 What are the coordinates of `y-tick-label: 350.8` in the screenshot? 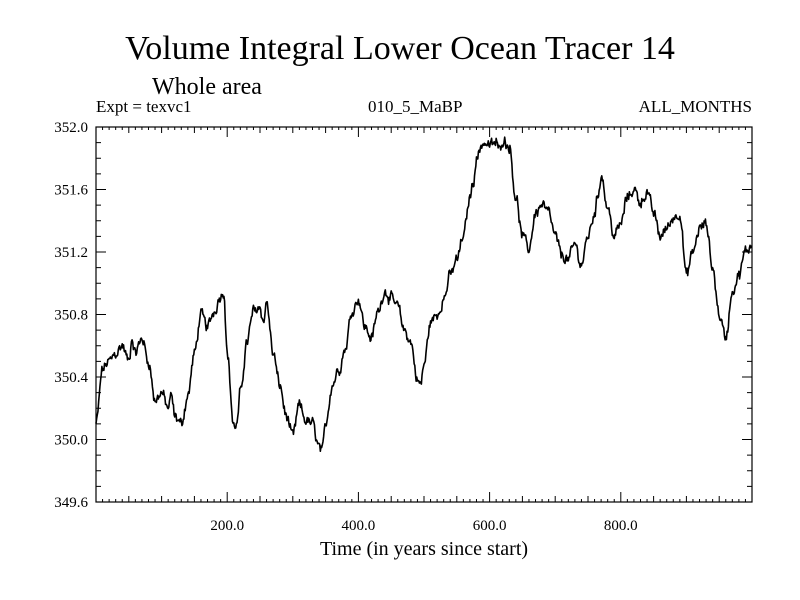 It's located at (71, 316).